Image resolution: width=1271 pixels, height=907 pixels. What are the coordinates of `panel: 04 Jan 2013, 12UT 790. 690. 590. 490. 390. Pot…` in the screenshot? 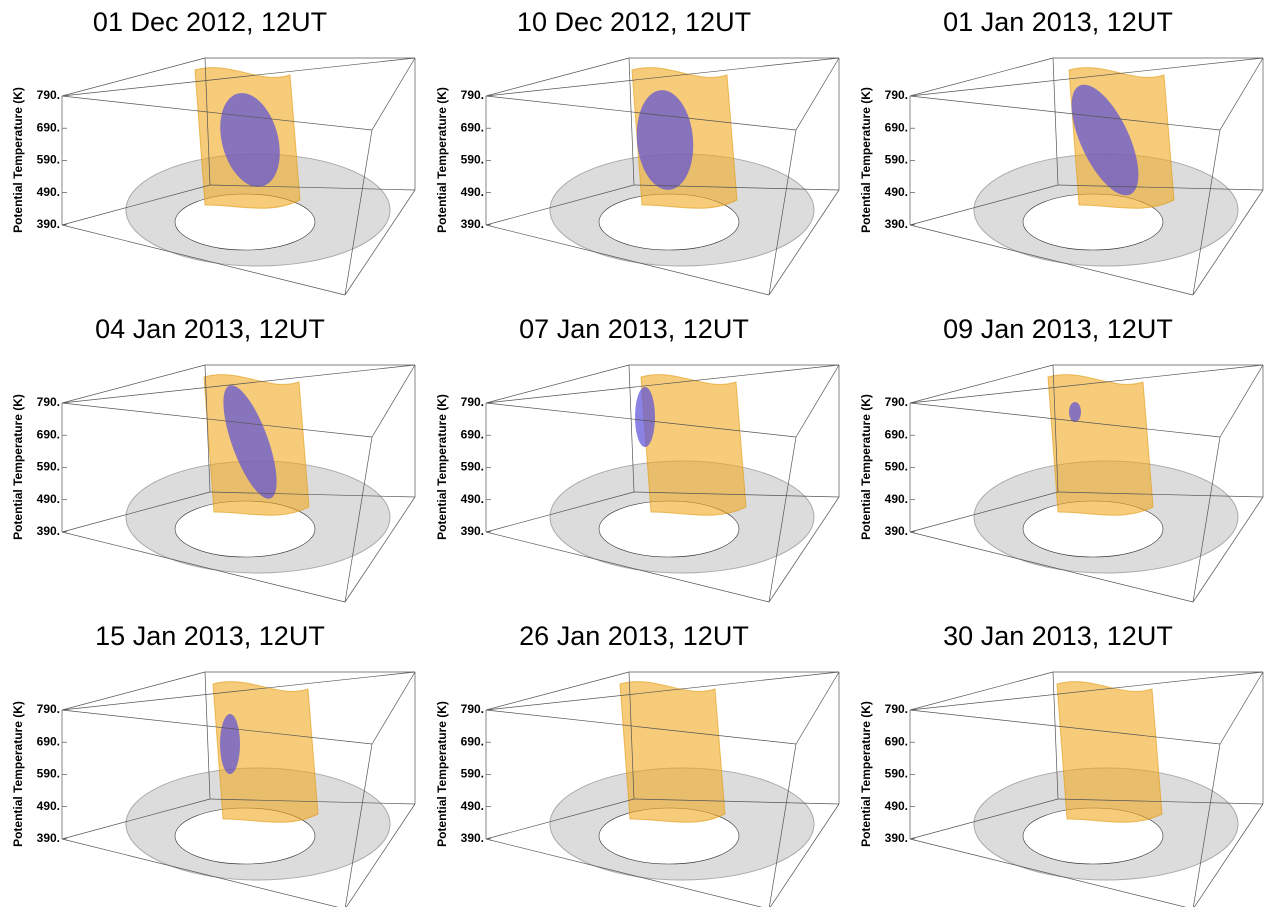 It's located at (213, 458).